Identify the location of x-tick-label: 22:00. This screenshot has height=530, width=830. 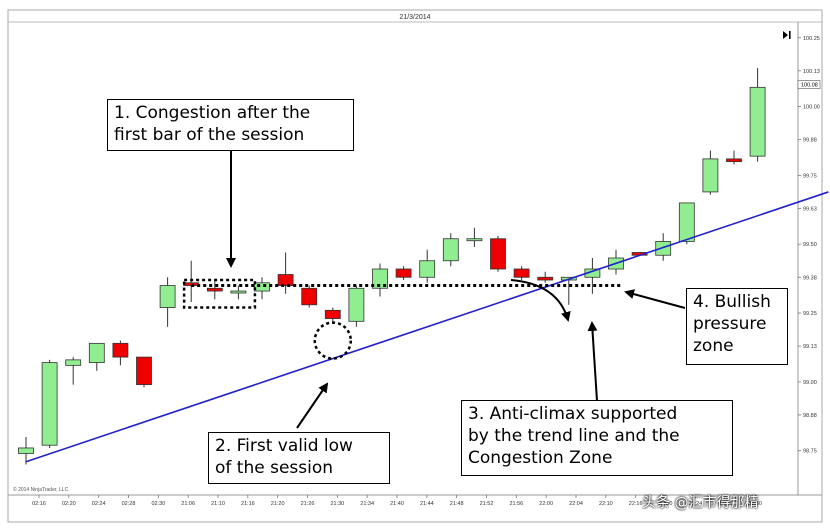
(546, 504).